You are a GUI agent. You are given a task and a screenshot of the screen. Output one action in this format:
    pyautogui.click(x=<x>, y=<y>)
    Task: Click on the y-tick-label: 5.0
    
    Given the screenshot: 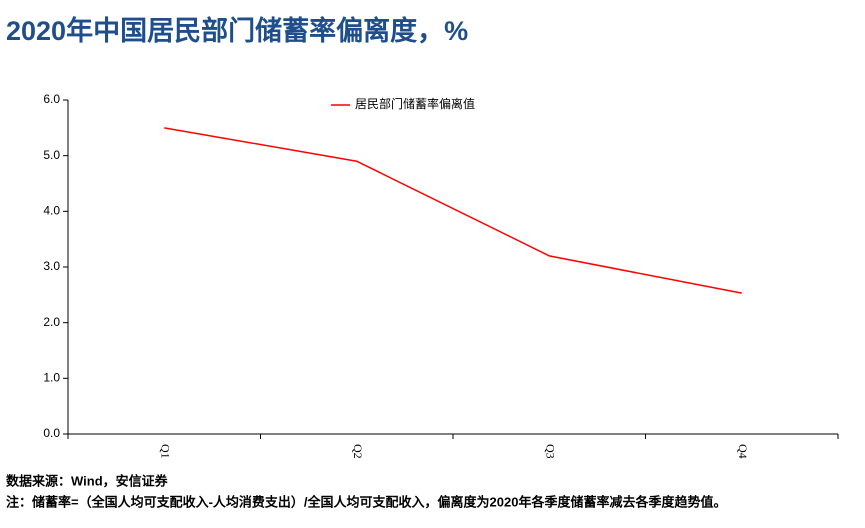 What is the action you would take?
    pyautogui.click(x=51, y=155)
    